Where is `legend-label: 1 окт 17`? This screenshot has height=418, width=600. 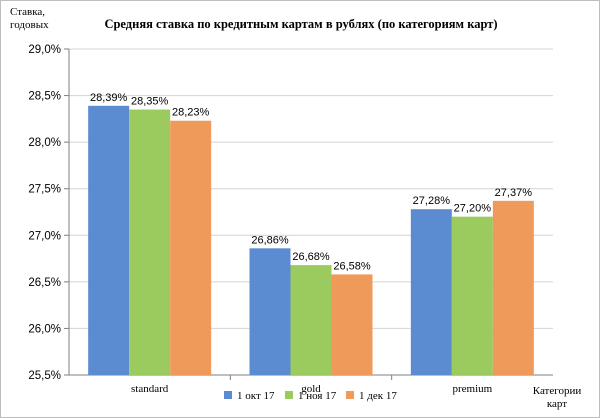 legend-label: 1 окт 17 is located at coordinates (256, 396).